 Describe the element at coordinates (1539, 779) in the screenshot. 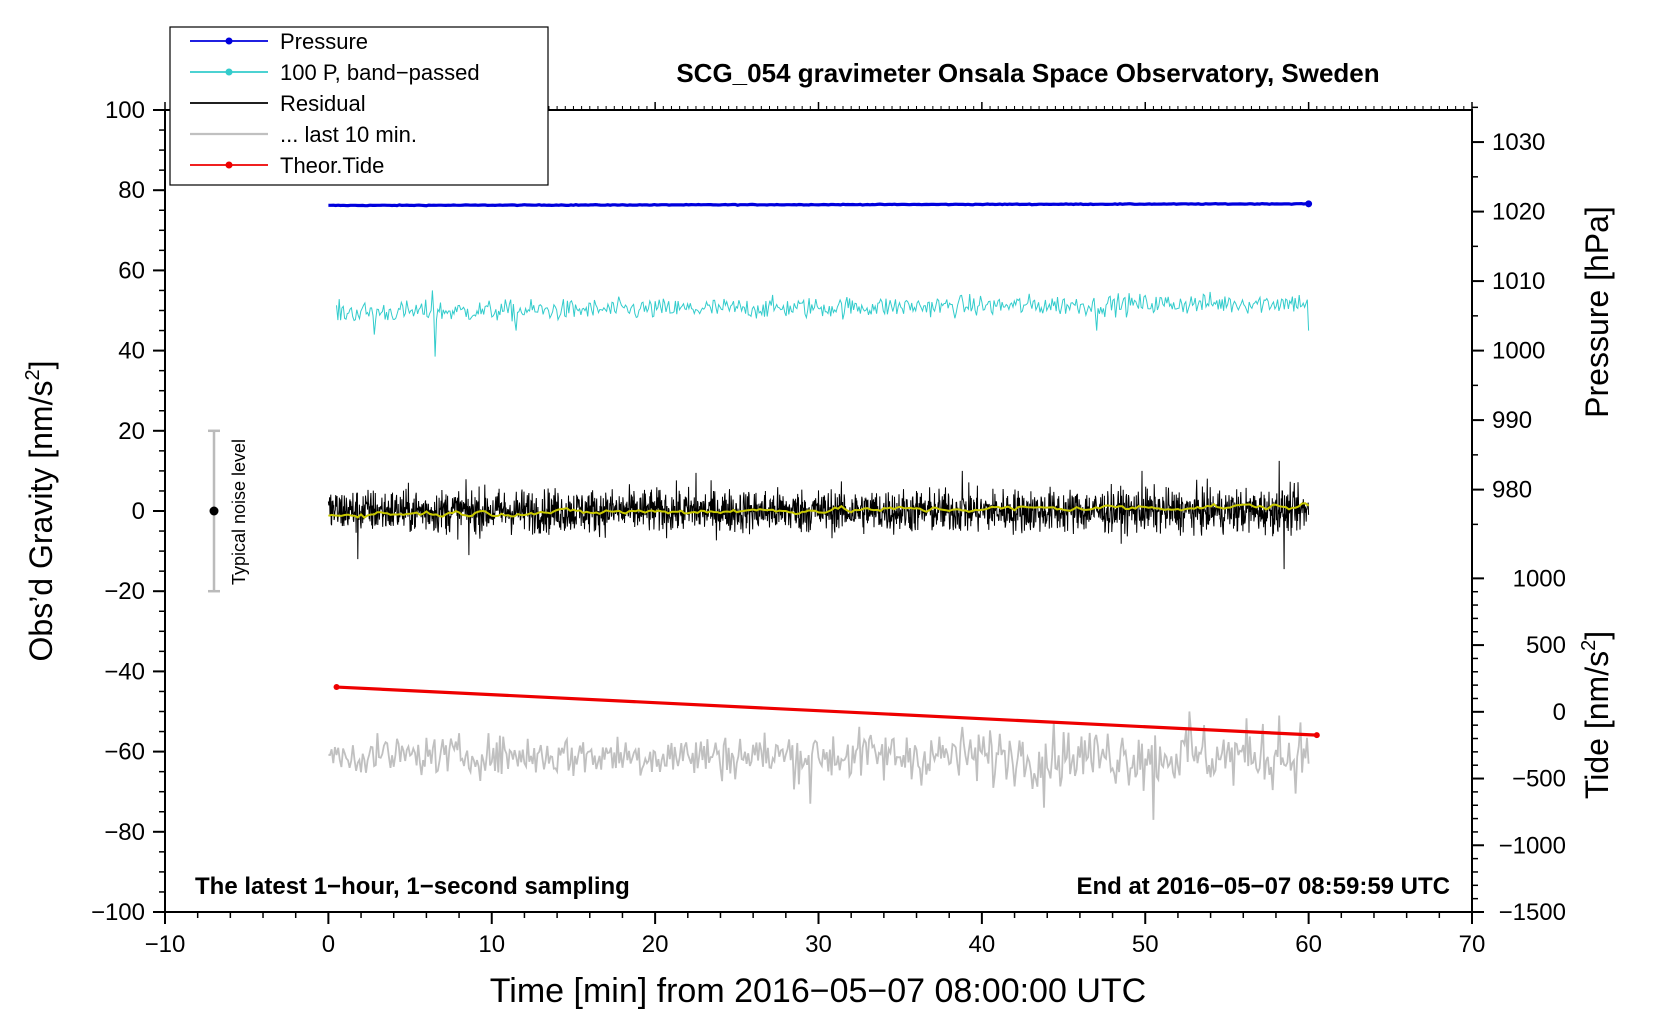

I see `tide-tick-label: −500` at that location.